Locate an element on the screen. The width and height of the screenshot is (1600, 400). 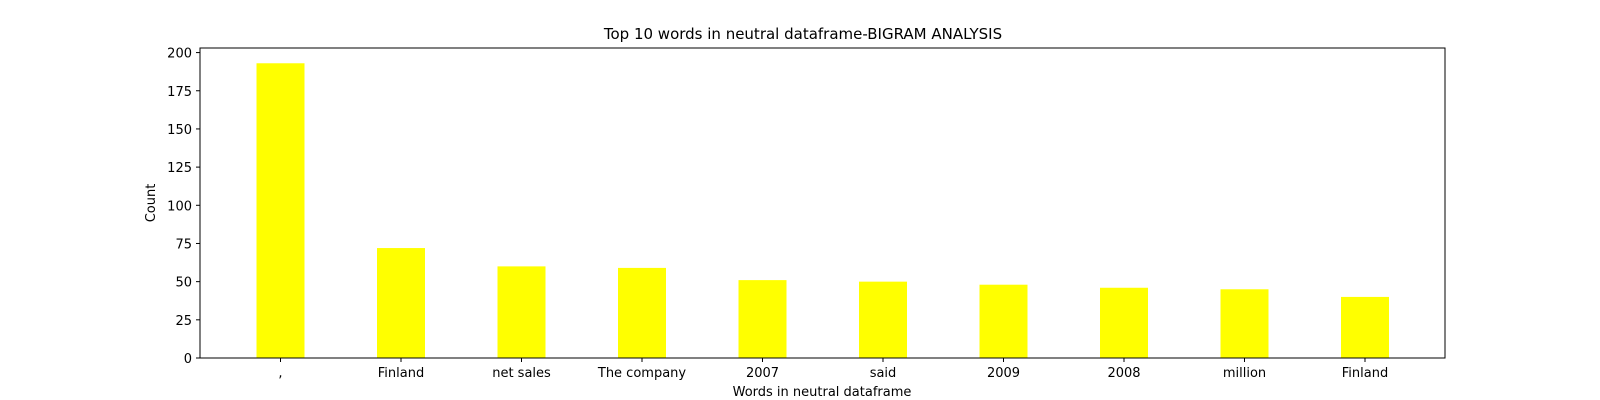
y-tick-label-3: 75 is located at coordinates (183, 244).